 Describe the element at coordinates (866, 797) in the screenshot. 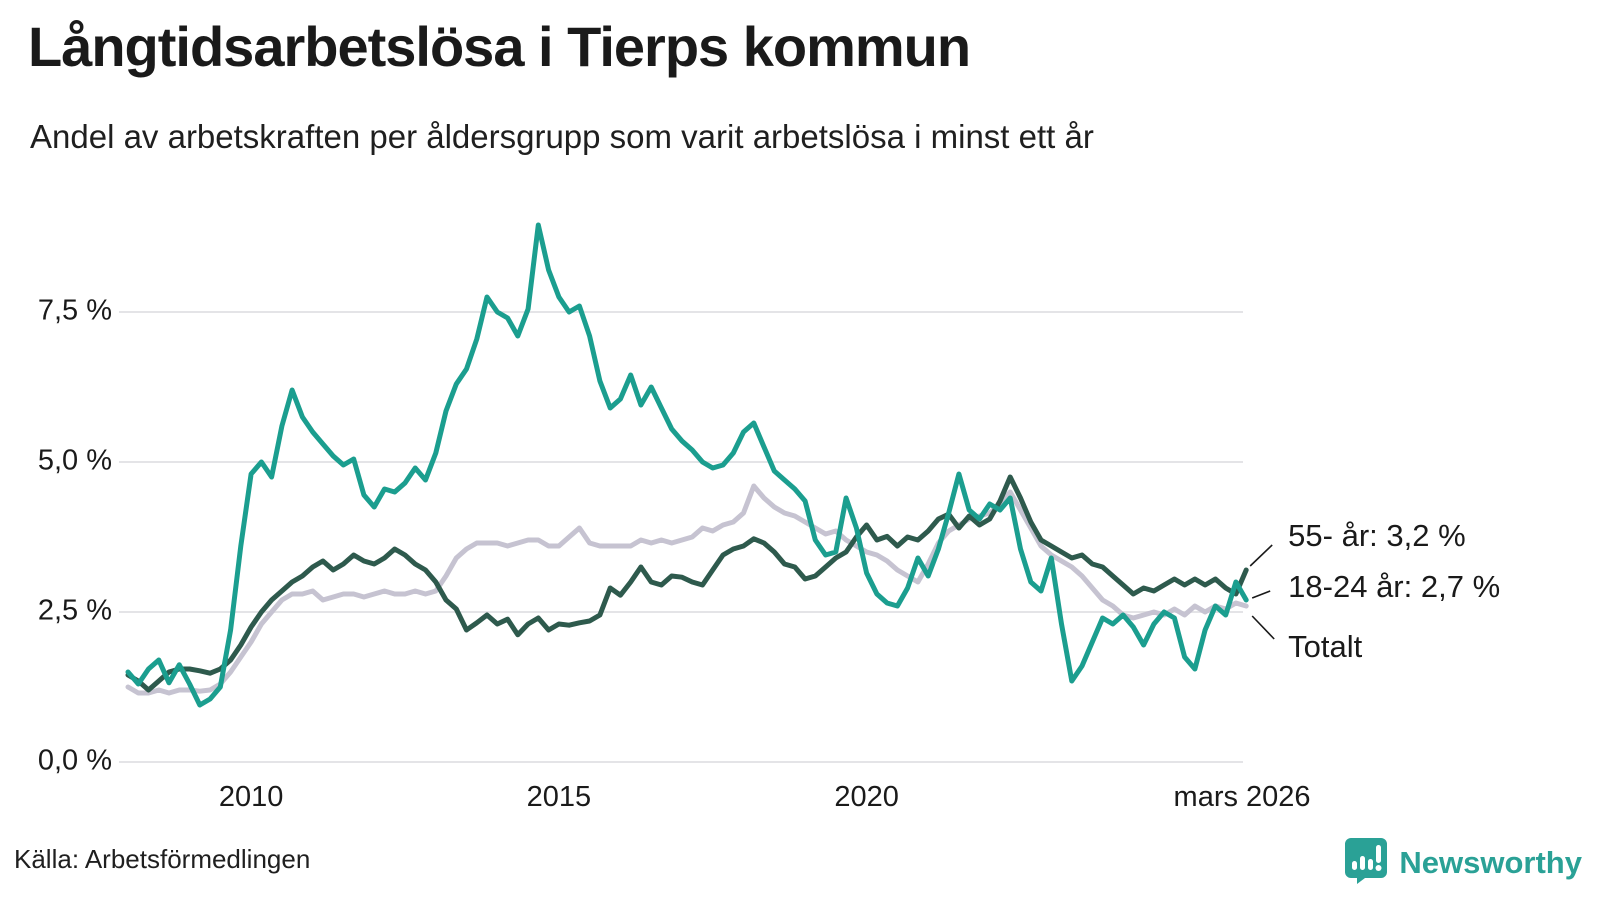

I see `x-axis-tick-label: 2020` at that location.